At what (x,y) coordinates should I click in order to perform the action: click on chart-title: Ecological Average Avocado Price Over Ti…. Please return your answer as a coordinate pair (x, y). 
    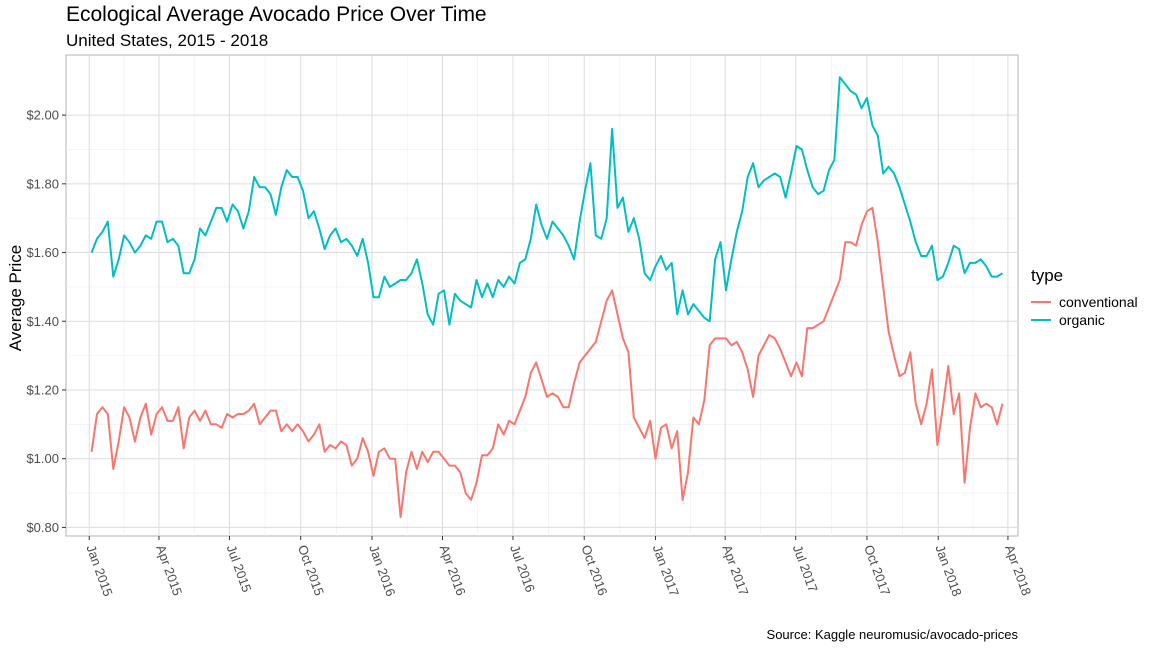
    Looking at the image, I should click on (276, 14).